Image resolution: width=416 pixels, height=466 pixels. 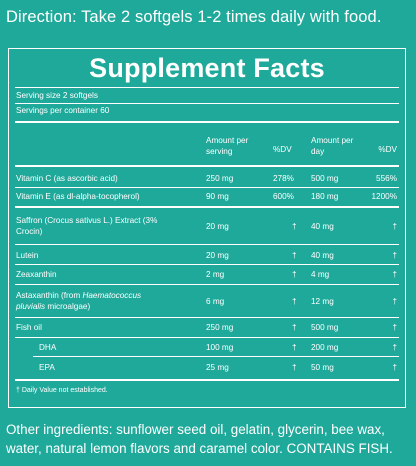 I want to click on row-amount-day: 50 mg, so click(x=322, y=367).